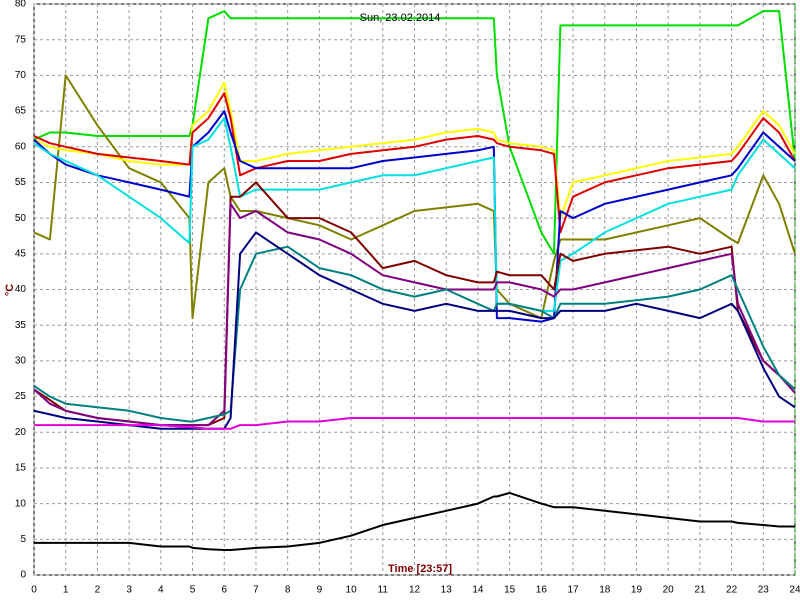 Image resolution: width=800 pixels, height=600 pixels. Describe the element at coordinates (400, 18) in the screenshot. I see `chart-title: Sun, 23.02.2014` at that location.